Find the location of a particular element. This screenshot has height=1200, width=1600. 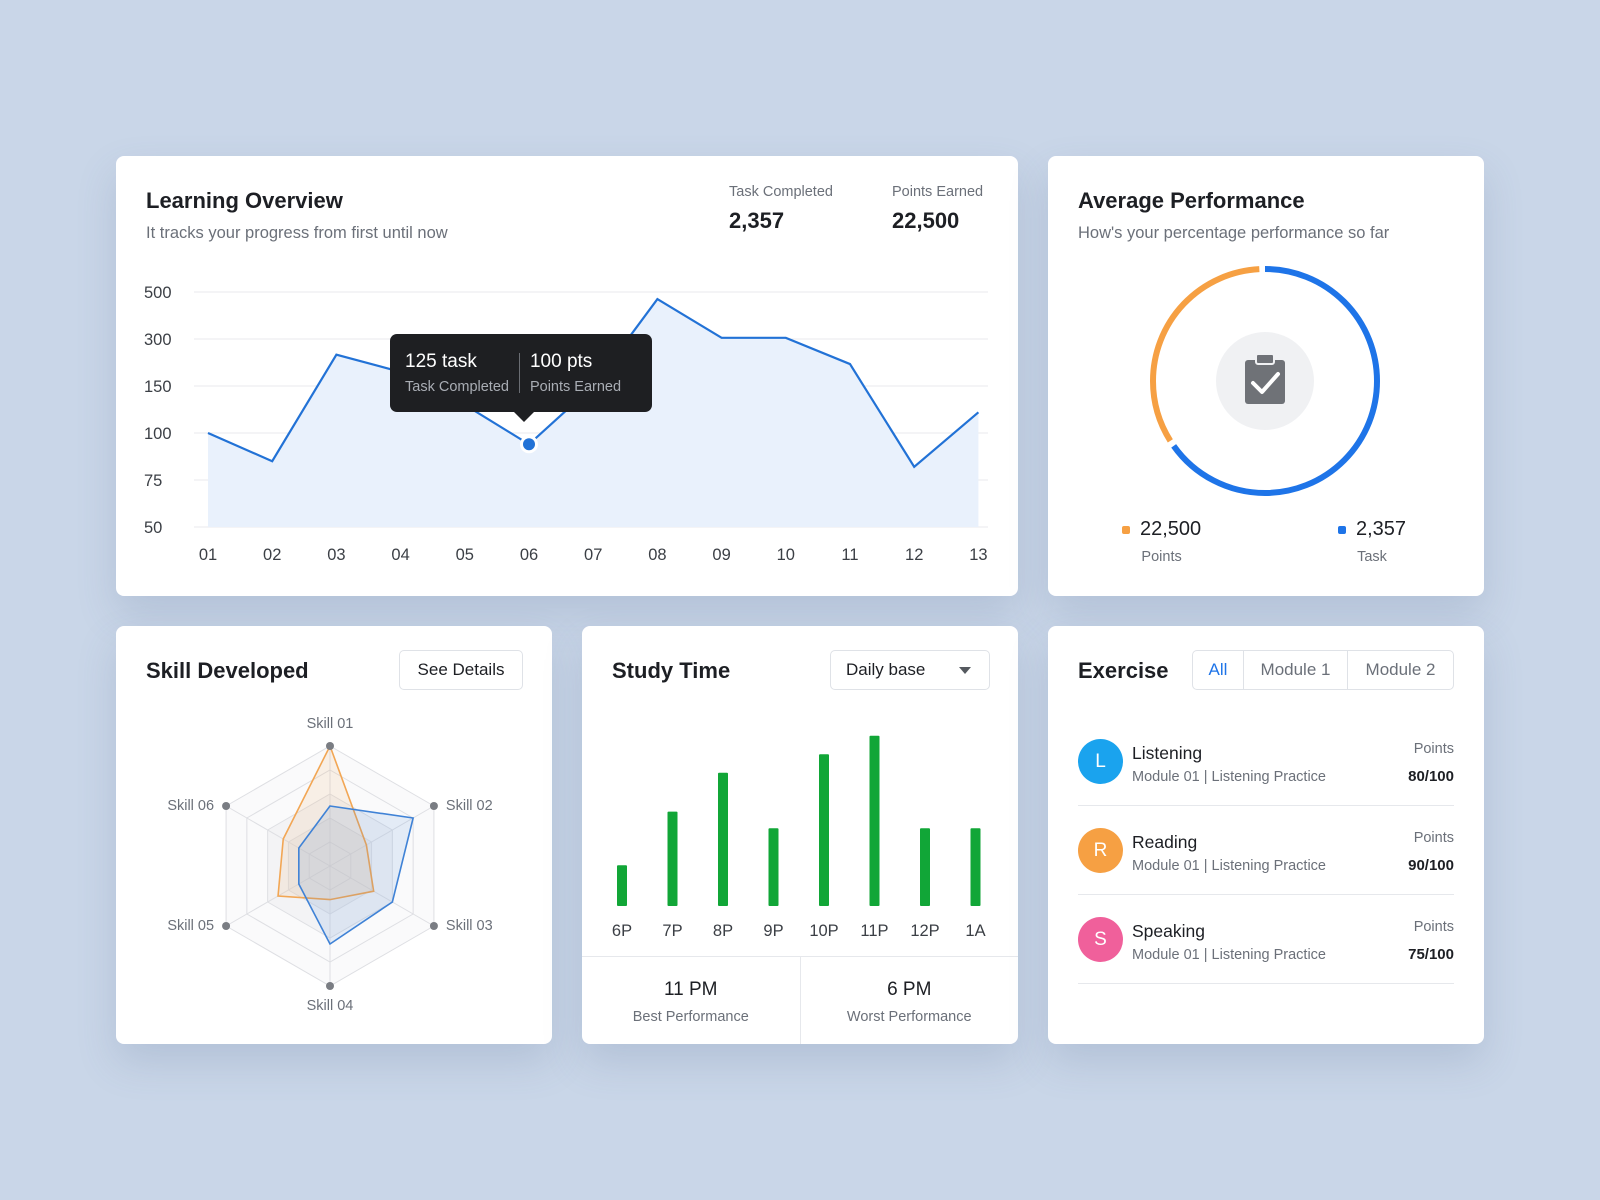

task-completed-stat: Task Completed 2,357 is located at coordinates (781, 209).